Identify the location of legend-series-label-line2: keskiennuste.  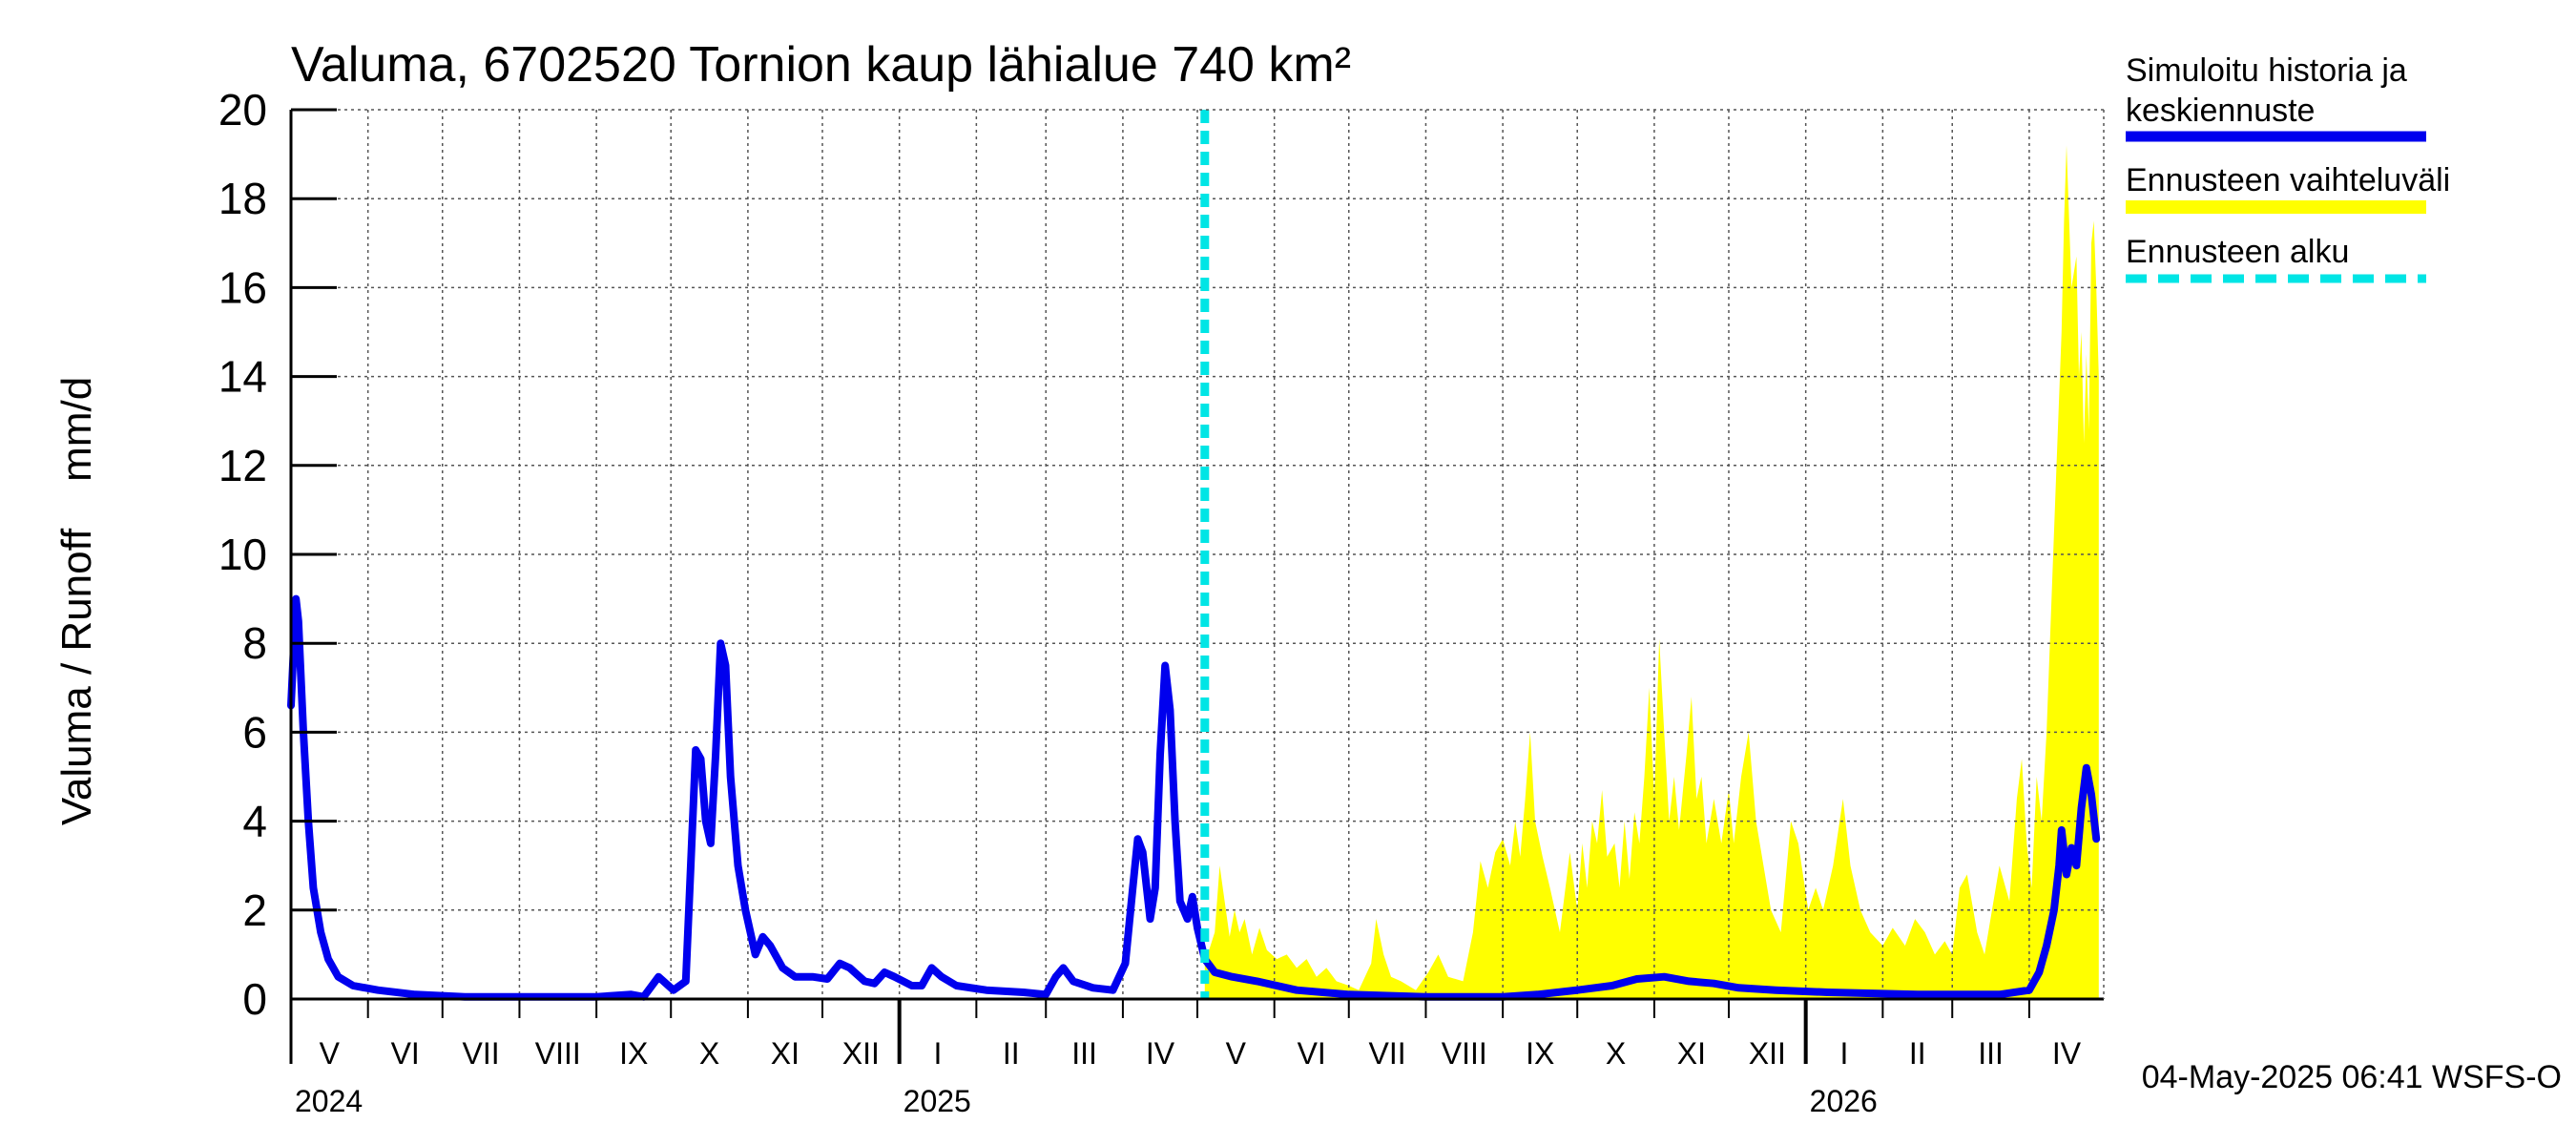
(2220, 111).